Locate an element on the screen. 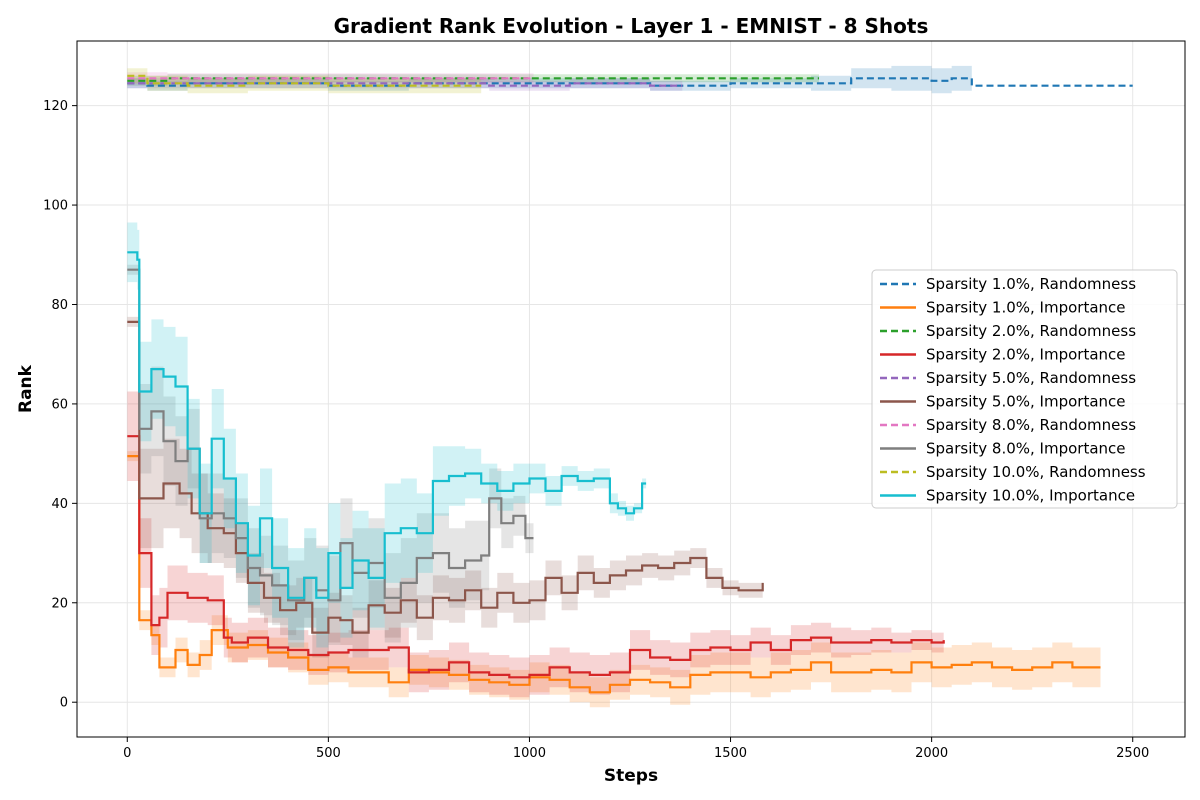 The image size is (1200, 800). y-tick-label: 60 is located at coordinates (59, 404).